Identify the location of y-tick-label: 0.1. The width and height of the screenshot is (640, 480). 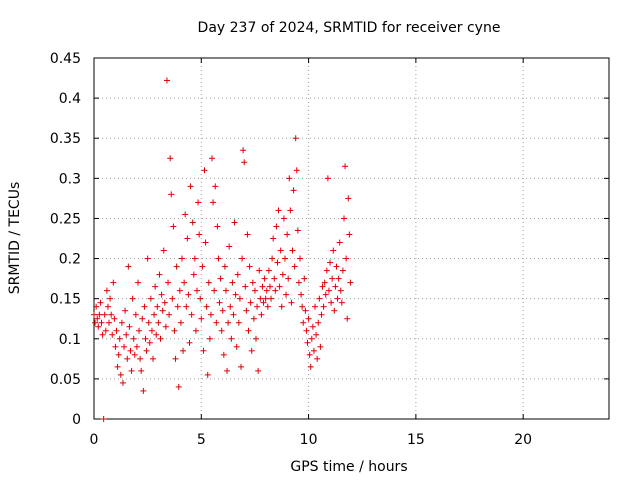
(70, 340).